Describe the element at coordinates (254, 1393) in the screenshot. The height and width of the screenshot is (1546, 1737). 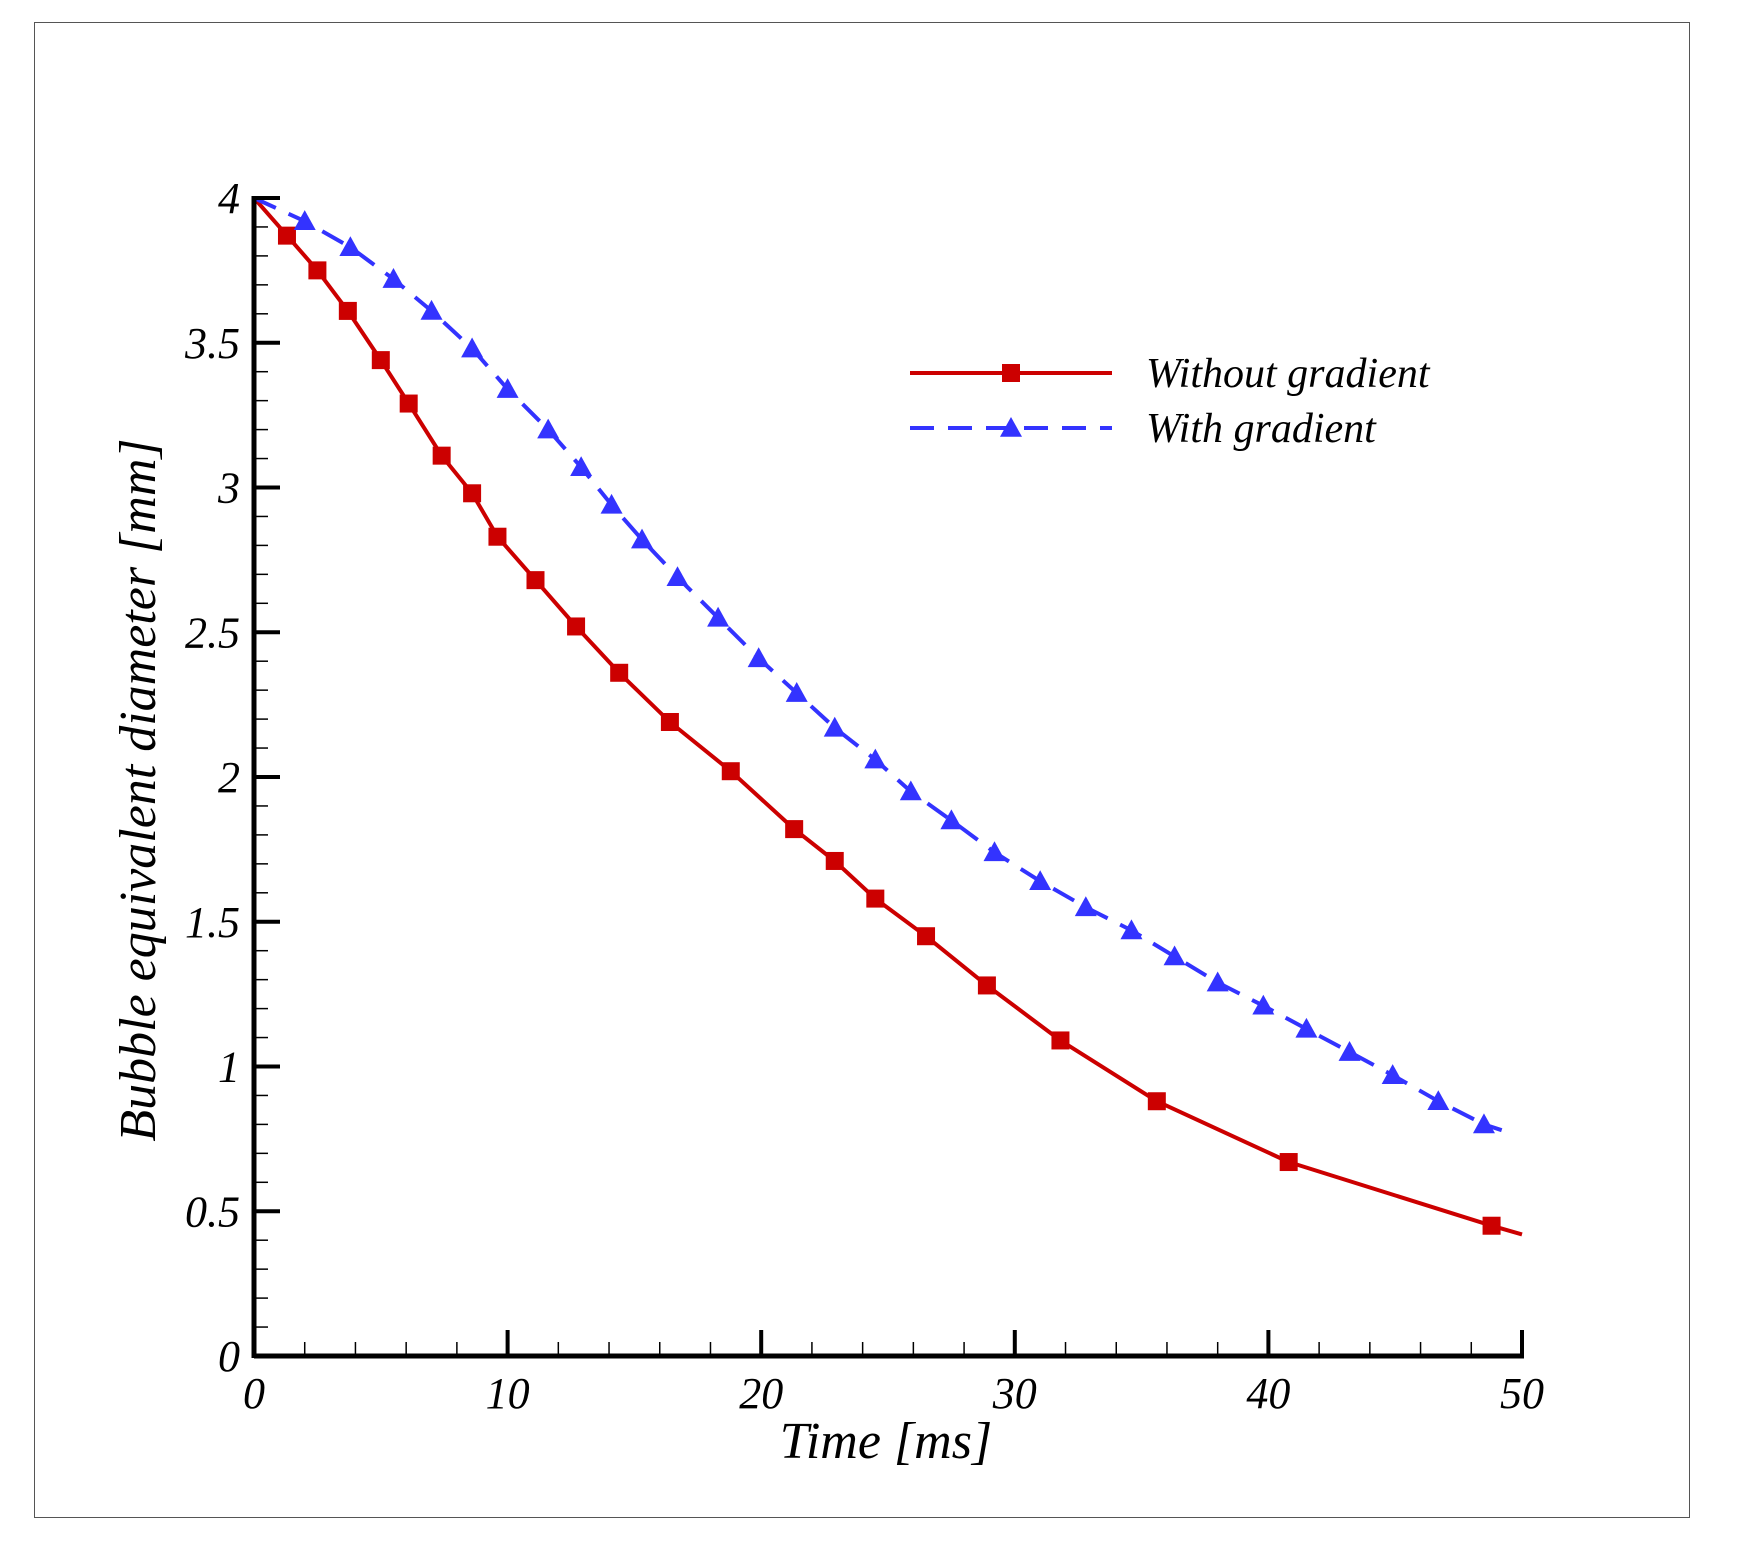
I see `x-tick-label: 0` at that location.